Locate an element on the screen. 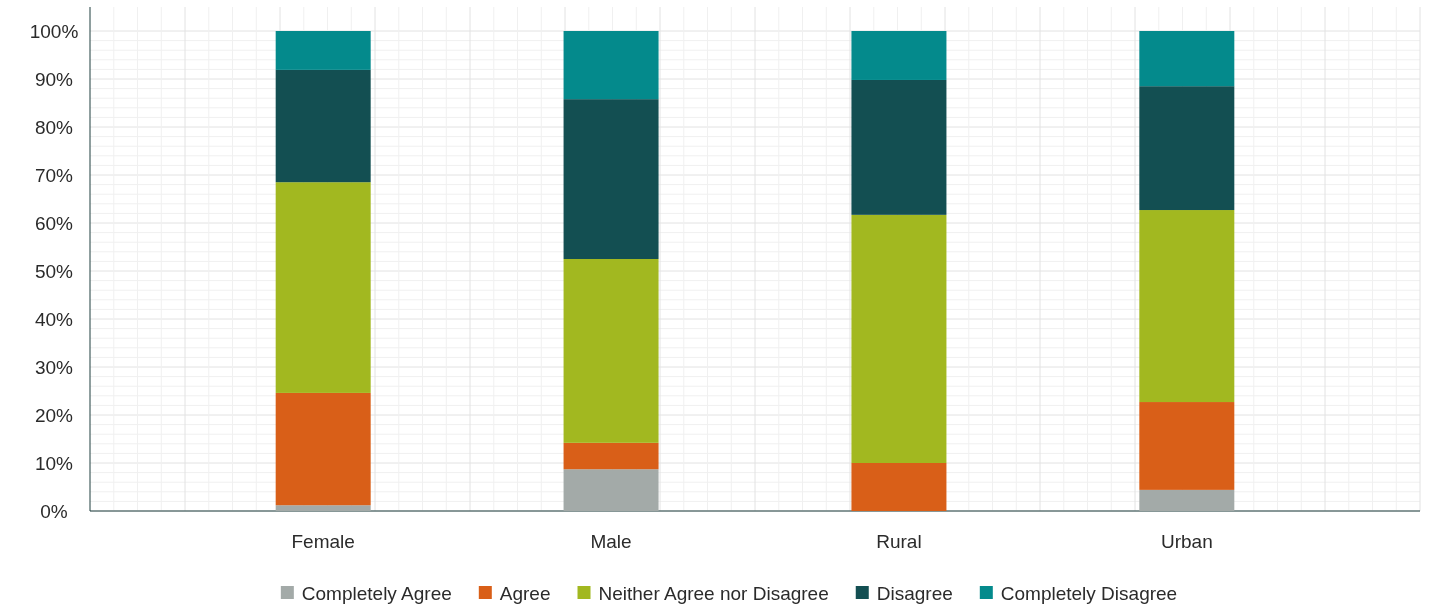  x-tick-label: Male is located at coordinates (611, 542).